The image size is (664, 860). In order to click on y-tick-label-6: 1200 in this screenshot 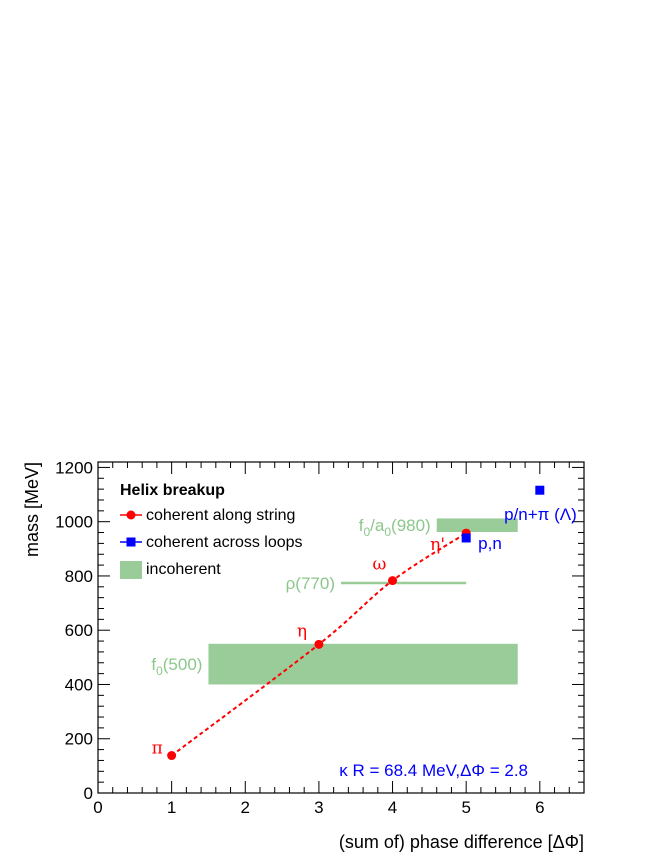, I will do `click(74, 467)`.